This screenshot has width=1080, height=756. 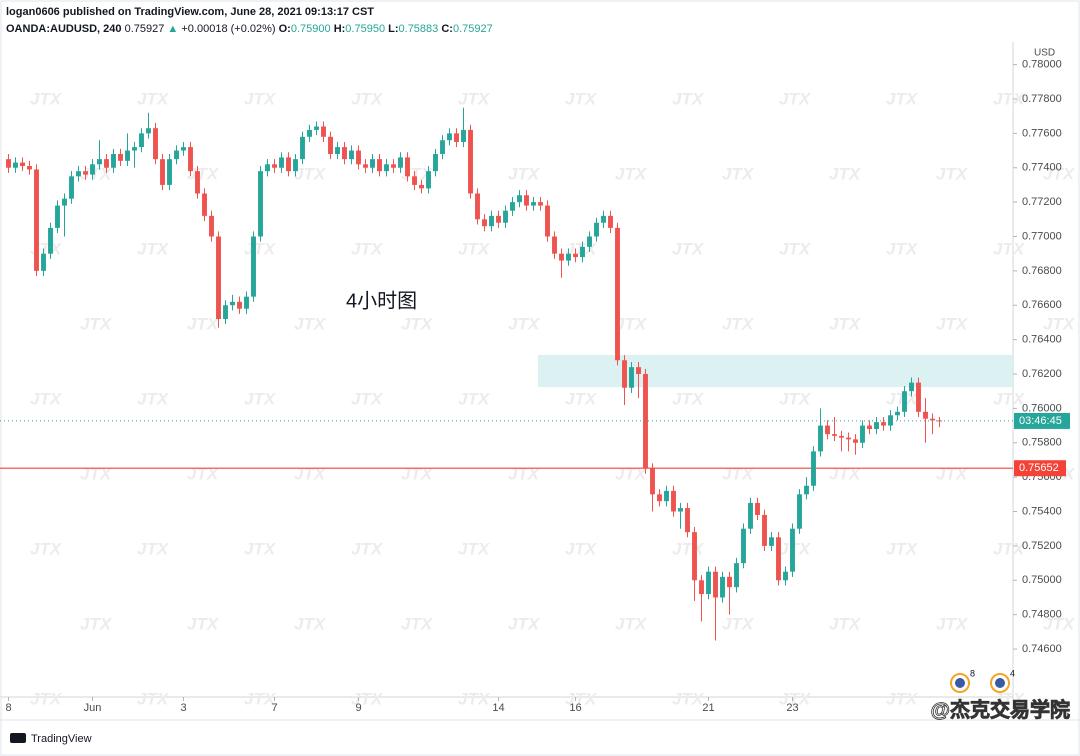 What do you see at coordinates (708, 708) in the screenshot?
I see `x-tick-label: 21` at bounding box center [708, 708].